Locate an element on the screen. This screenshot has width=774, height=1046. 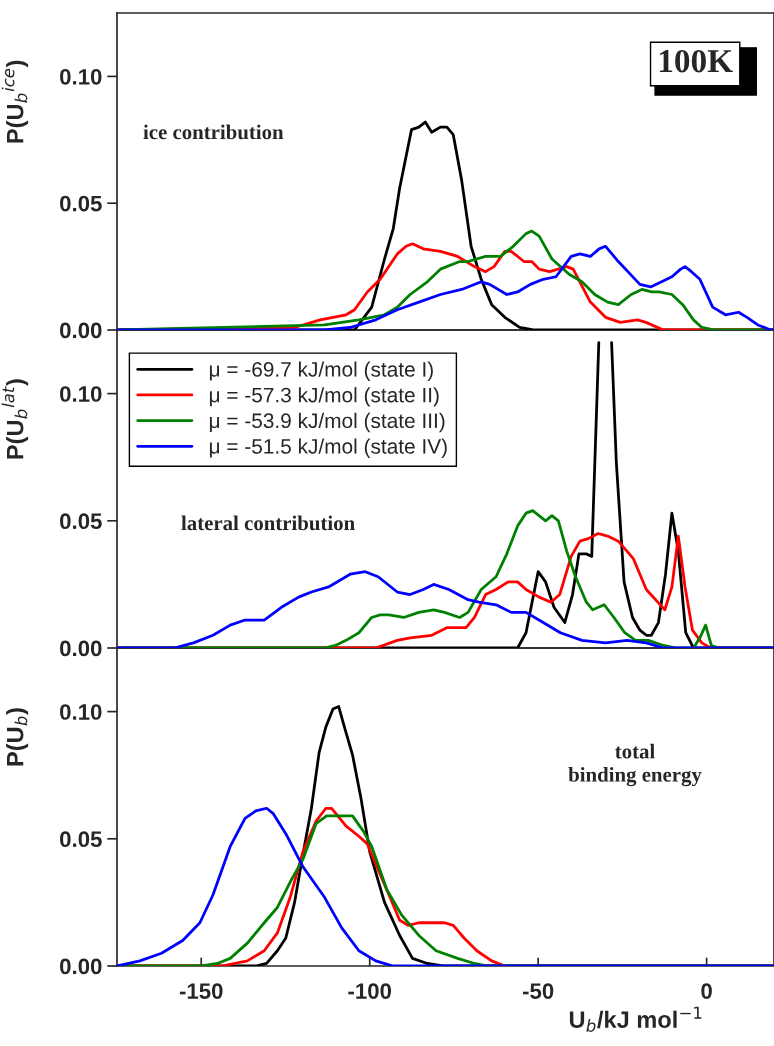
annotation: lateral contribution is located at coordinates (268, 523).